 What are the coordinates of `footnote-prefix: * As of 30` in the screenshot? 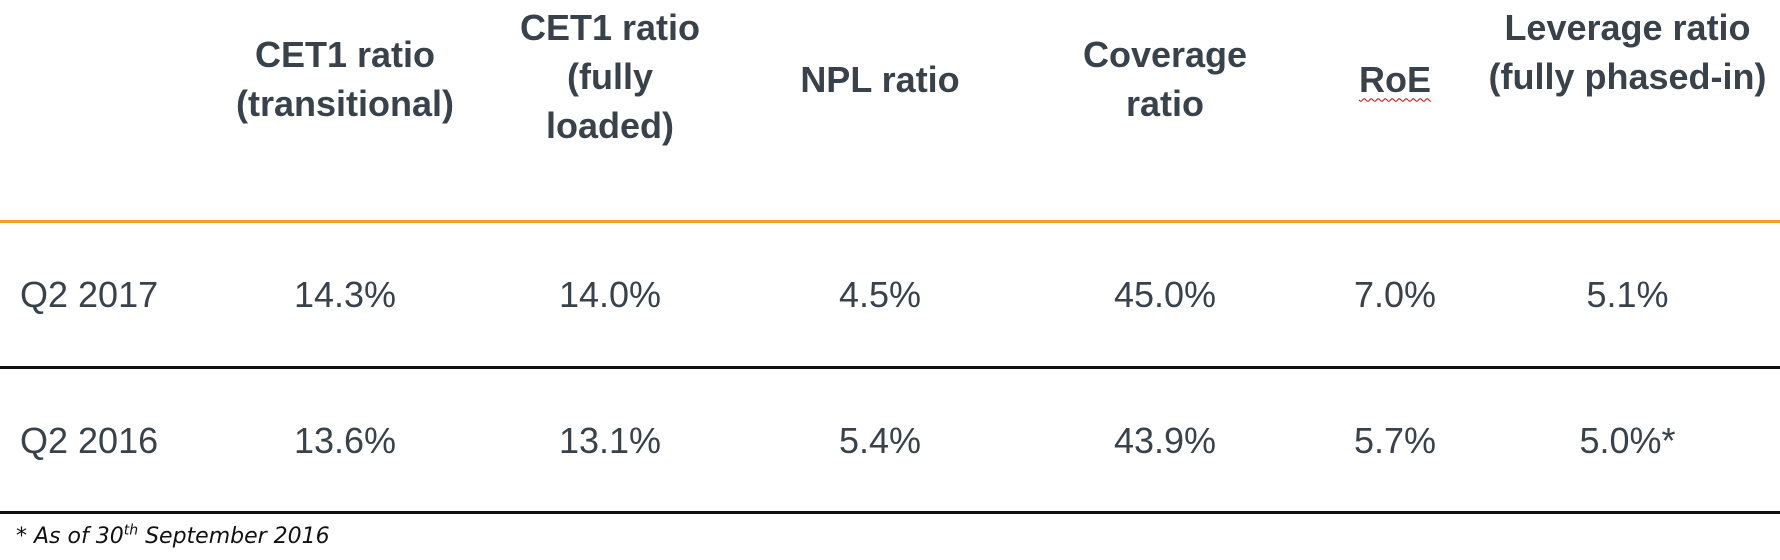 It's located at (70, 536).